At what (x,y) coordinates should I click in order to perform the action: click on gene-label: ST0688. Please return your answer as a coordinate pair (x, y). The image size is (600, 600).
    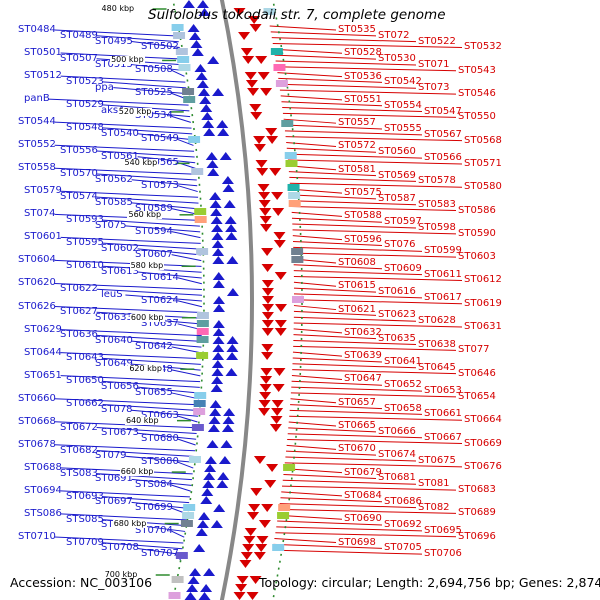
    Looking at the image, I should click on (43, 467).